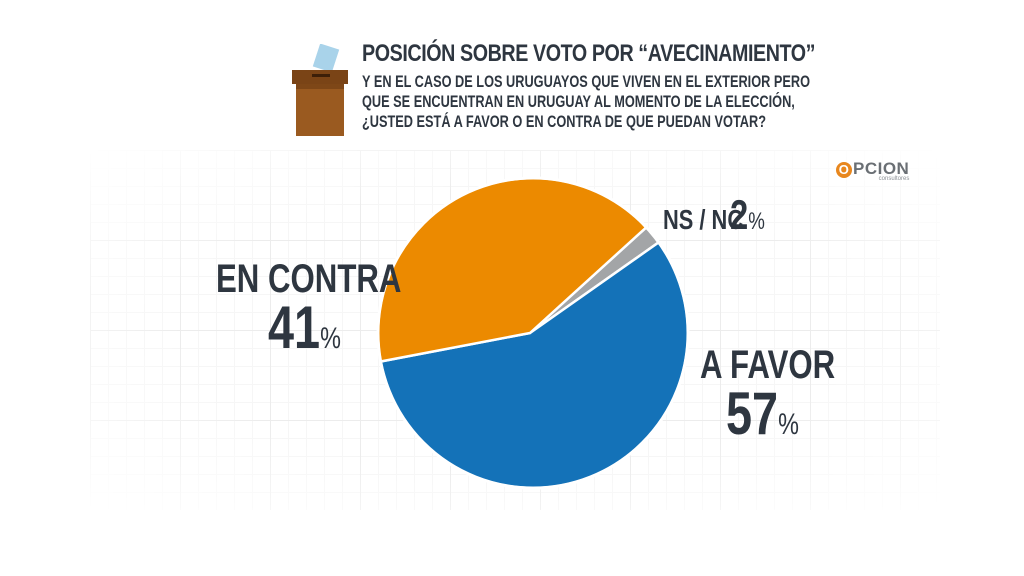 The width and height of the screenshot is (1024, 576). Describe the element at coordinates (294, 327) in the screenshot. I see `label-en-contra-value: 41` at that location.